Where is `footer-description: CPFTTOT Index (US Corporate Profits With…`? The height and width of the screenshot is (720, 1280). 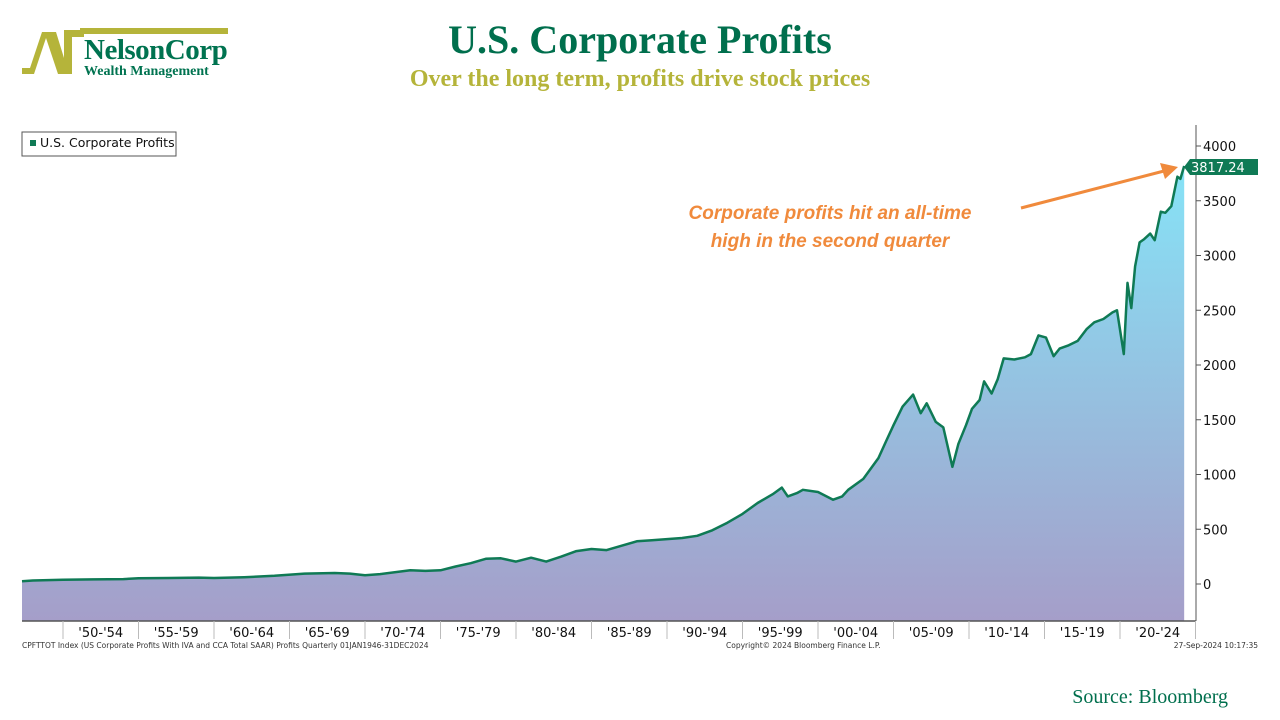 footer-description: CPFTTOT Index (US Corporate Profits With… is located at coordinates (225, 645).